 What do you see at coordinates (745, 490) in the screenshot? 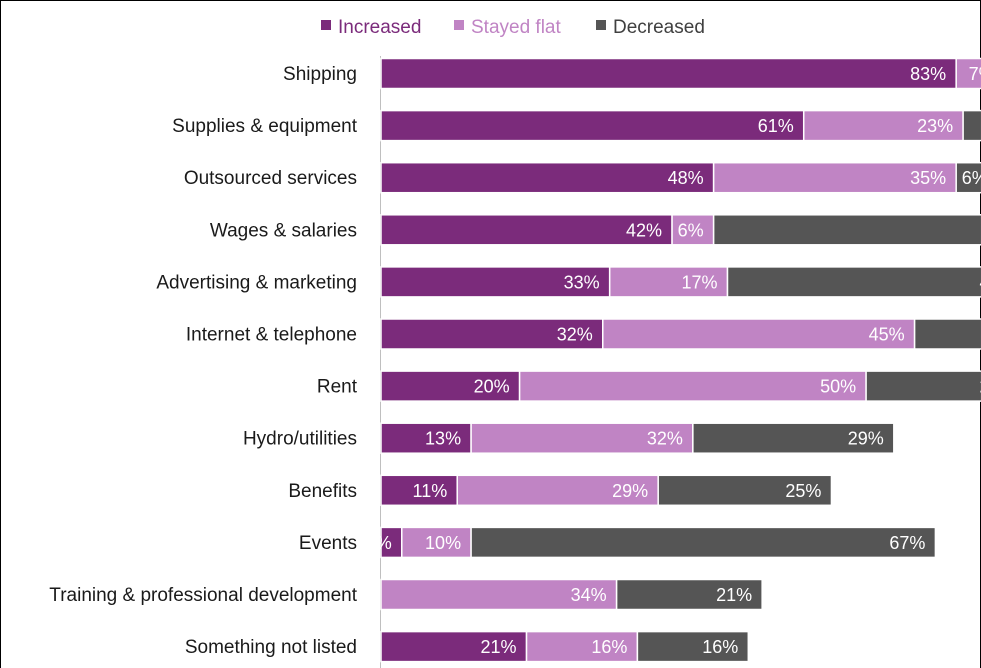
I see `bar-benefits-decreased` at bounding box center [745, 490].